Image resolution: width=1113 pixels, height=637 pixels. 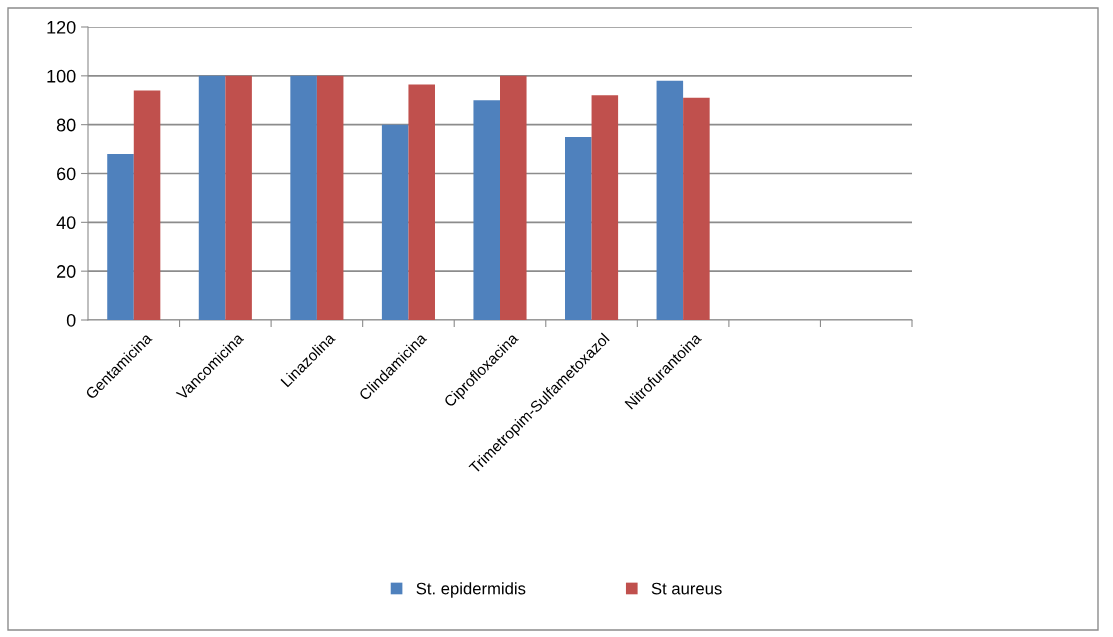 I want to click on y-tick-label: 60, so click(x=66, y=174).